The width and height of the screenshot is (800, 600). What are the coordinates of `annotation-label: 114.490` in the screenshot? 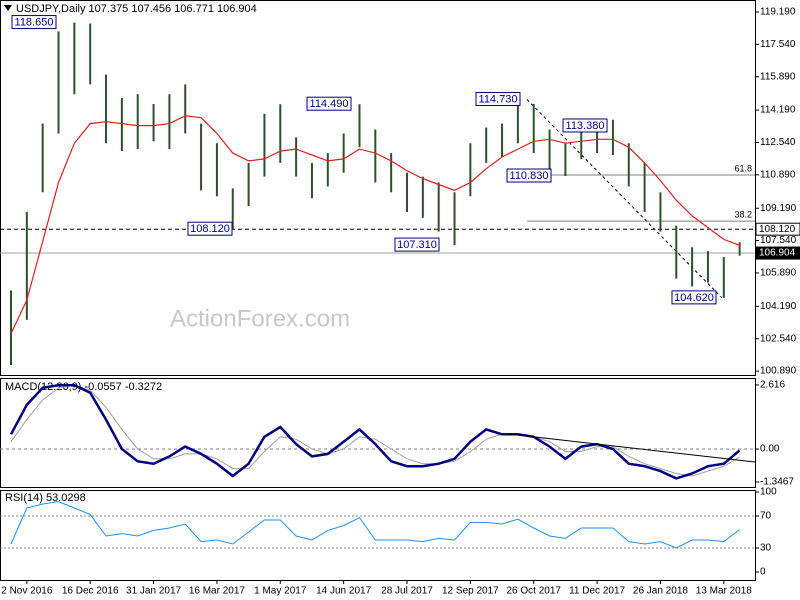 It's located at (329, 104).